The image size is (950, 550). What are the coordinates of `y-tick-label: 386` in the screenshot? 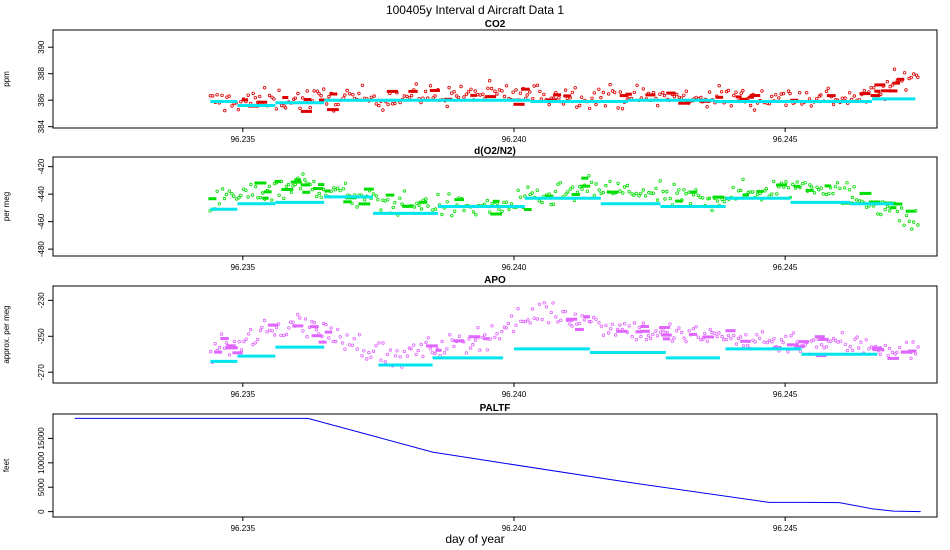 It's located at (41, 100).